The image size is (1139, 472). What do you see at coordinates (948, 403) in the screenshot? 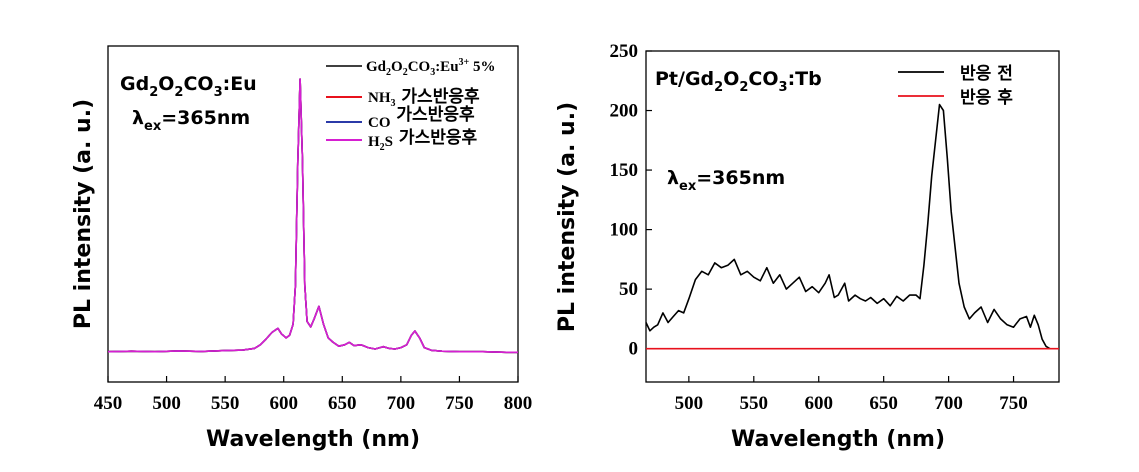
I see `right-x-tick-label: 700` at bounding box center [948, 403].